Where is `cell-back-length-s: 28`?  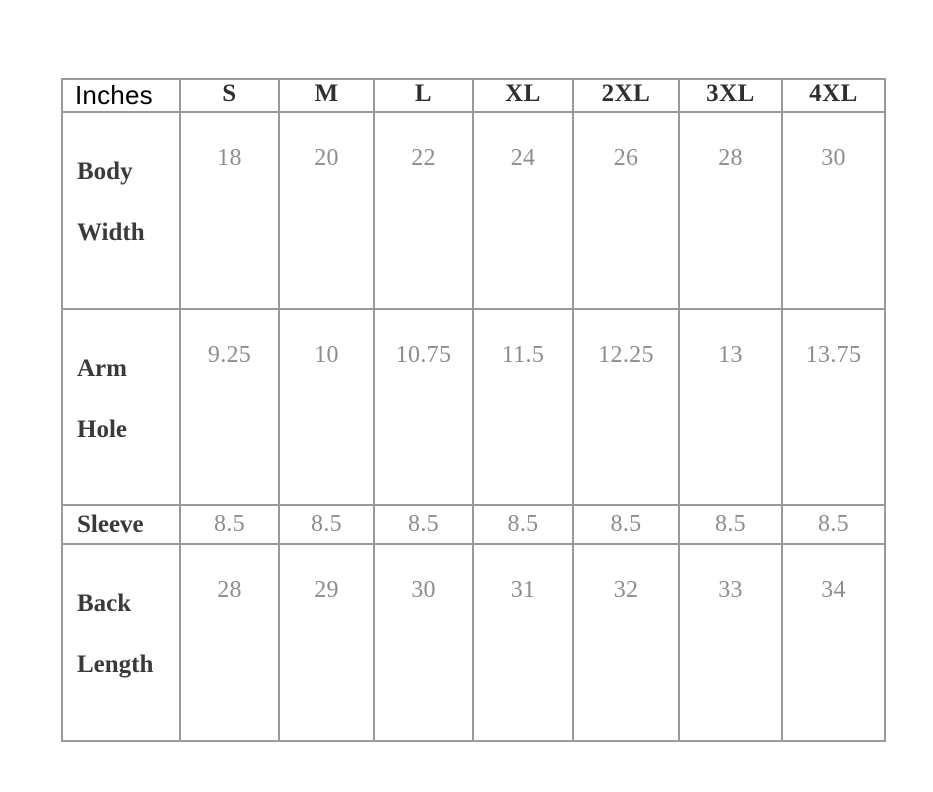 cell-back-length-s: 28 is located at coordinates (229, 642).